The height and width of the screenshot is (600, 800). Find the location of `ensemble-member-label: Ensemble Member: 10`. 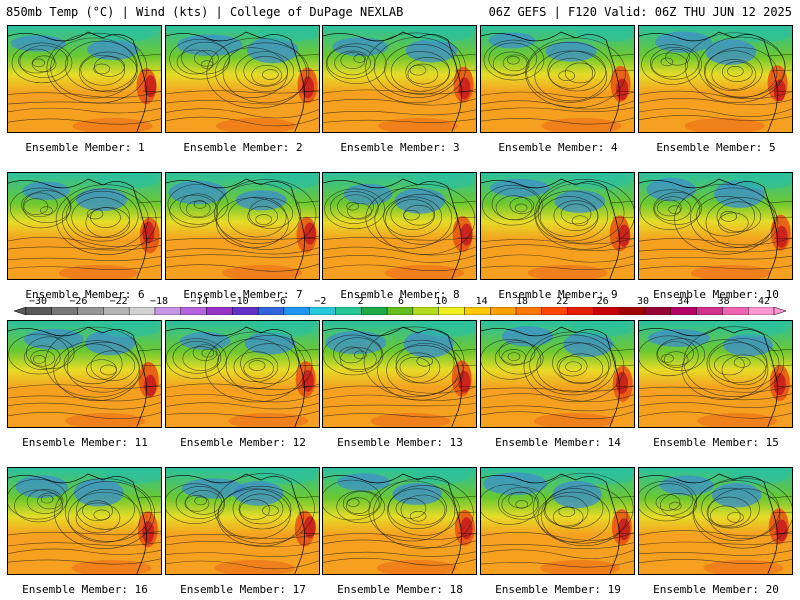

ensemble-member-label: Ensemble Member: 10 is located at coordinates (716, 294).